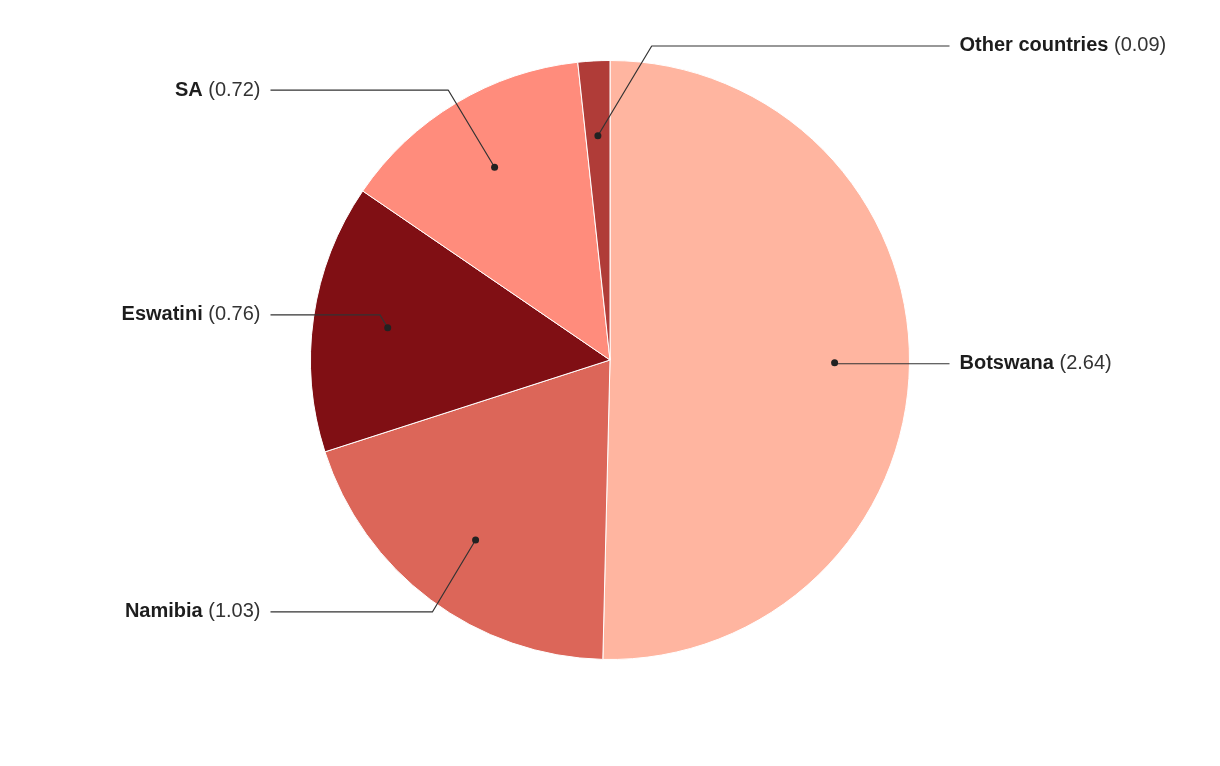 This screenshot has width=1220, height=766. I want to click on slice-label: SA, so click(188, 88).